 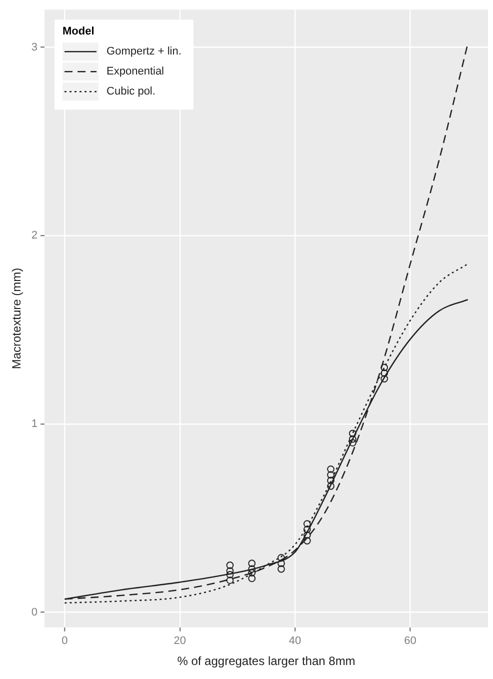 I want to click on x-tick-label: 0, so click(x=65, y=641).